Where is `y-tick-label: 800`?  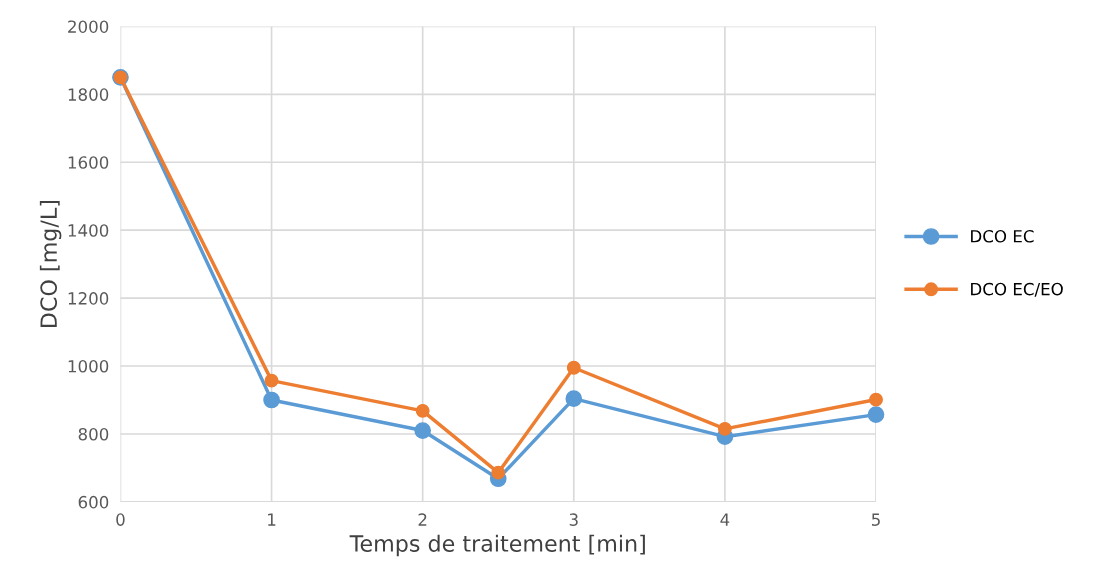
y-tick-label: 800 is located at coordinates (93, 434).